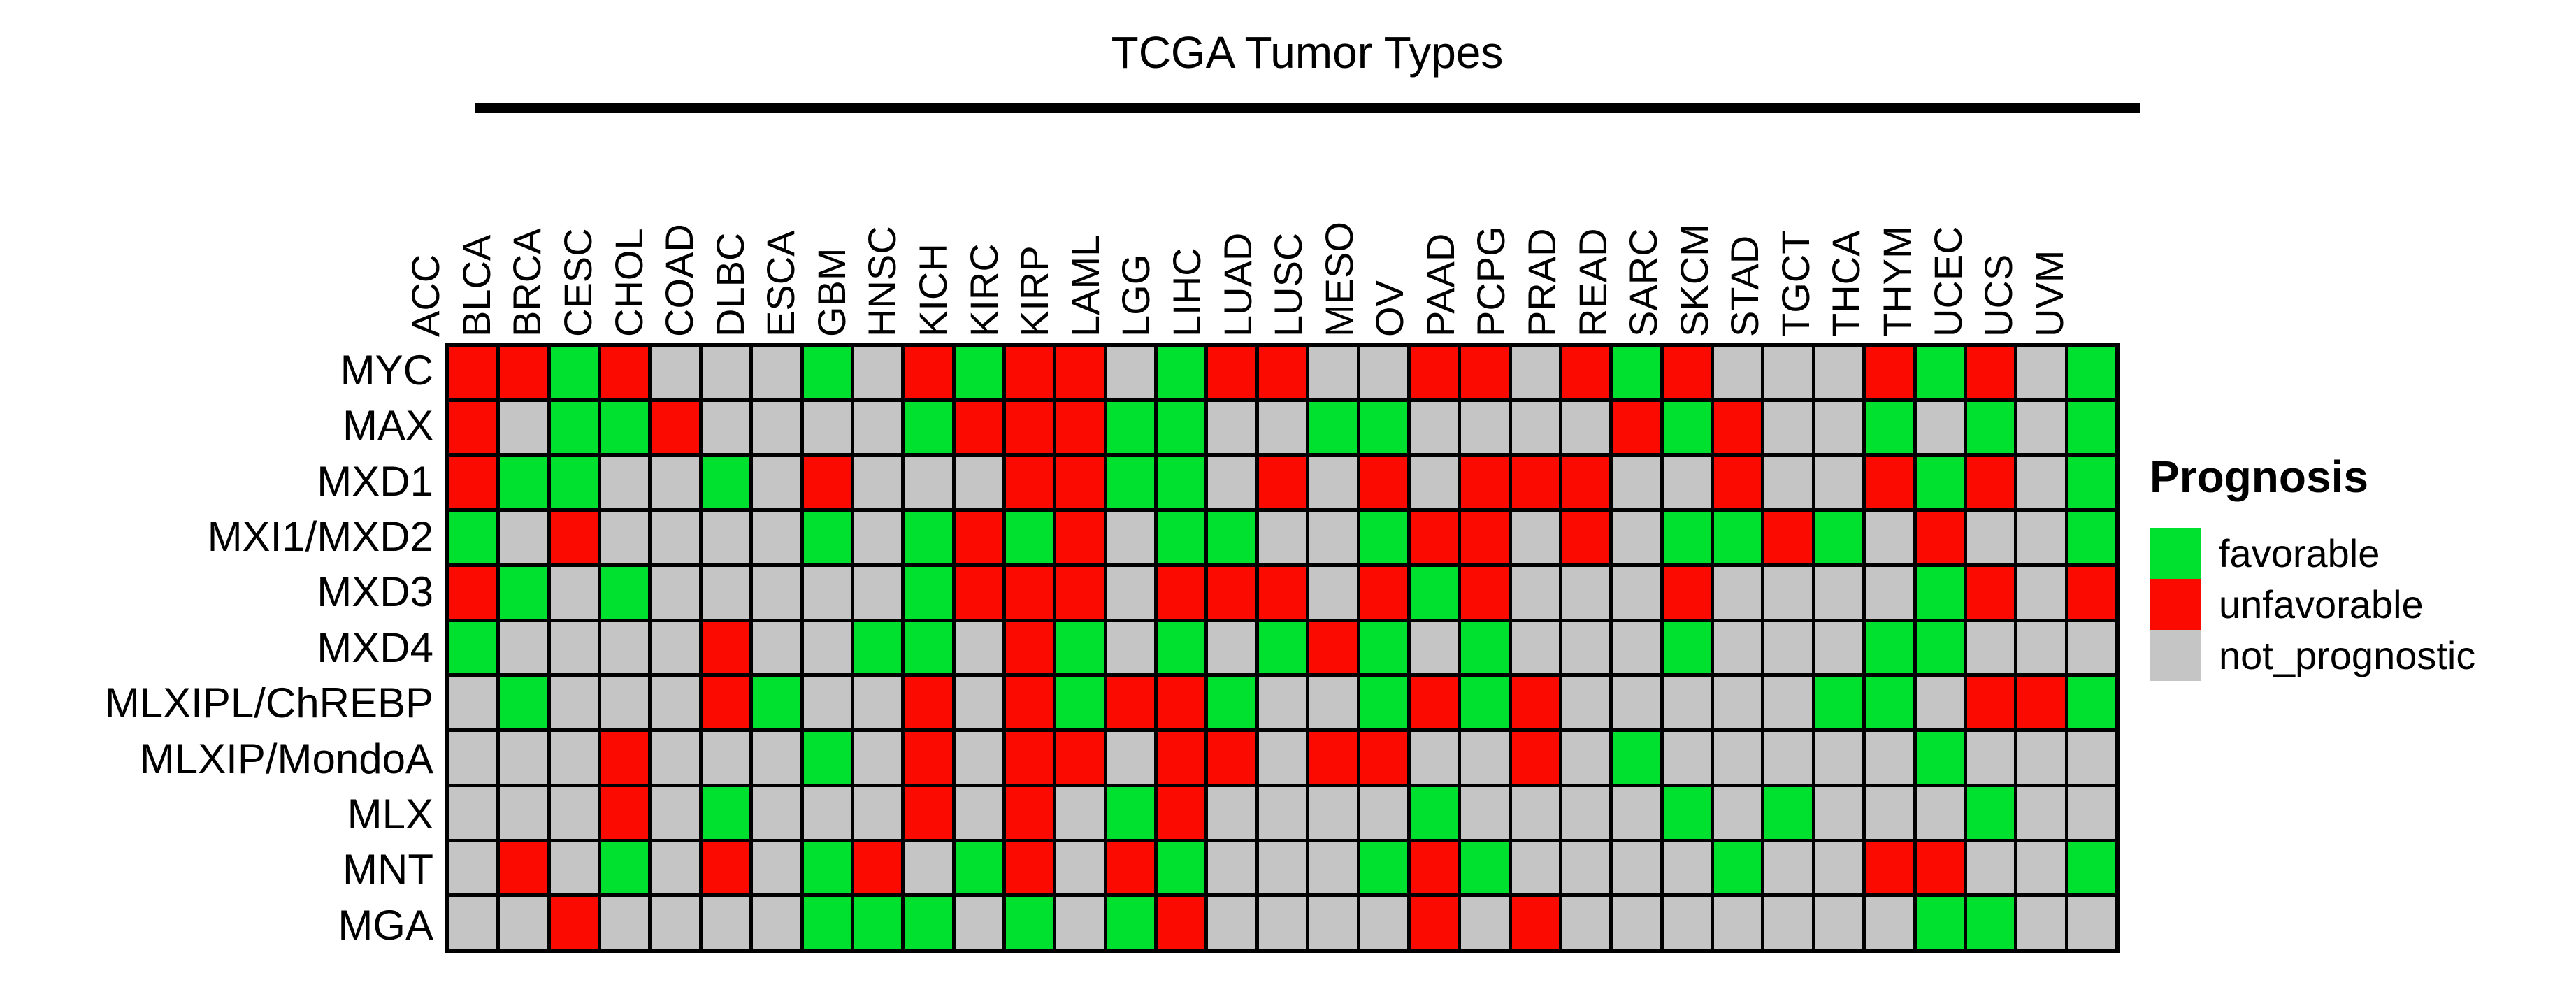  I want to click on legend-swatch-unfavorable, so click(2175, 604).